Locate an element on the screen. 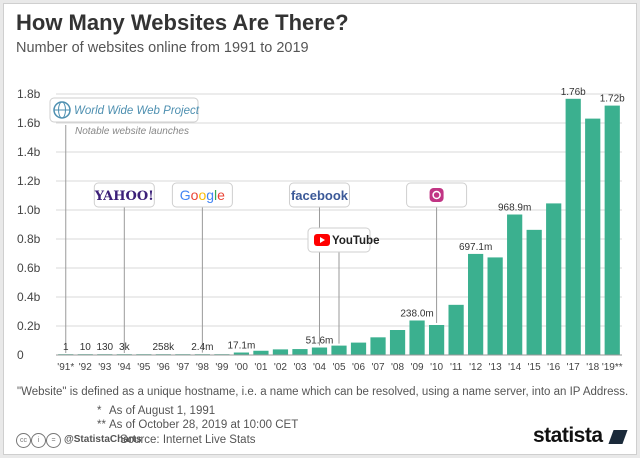  x-tick-label: '16 is located at coordinates (553, 367).